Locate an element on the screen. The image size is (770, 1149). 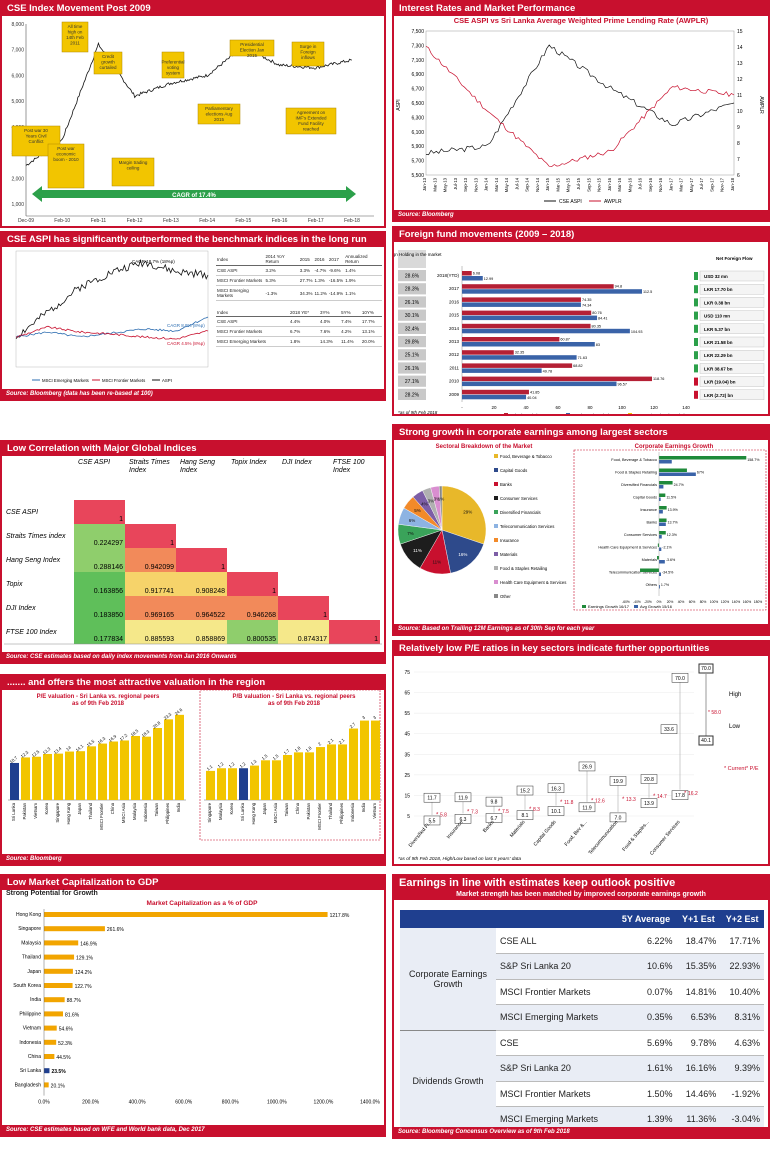
y2-tick-label: 6 is located at coordinates (738, 176).